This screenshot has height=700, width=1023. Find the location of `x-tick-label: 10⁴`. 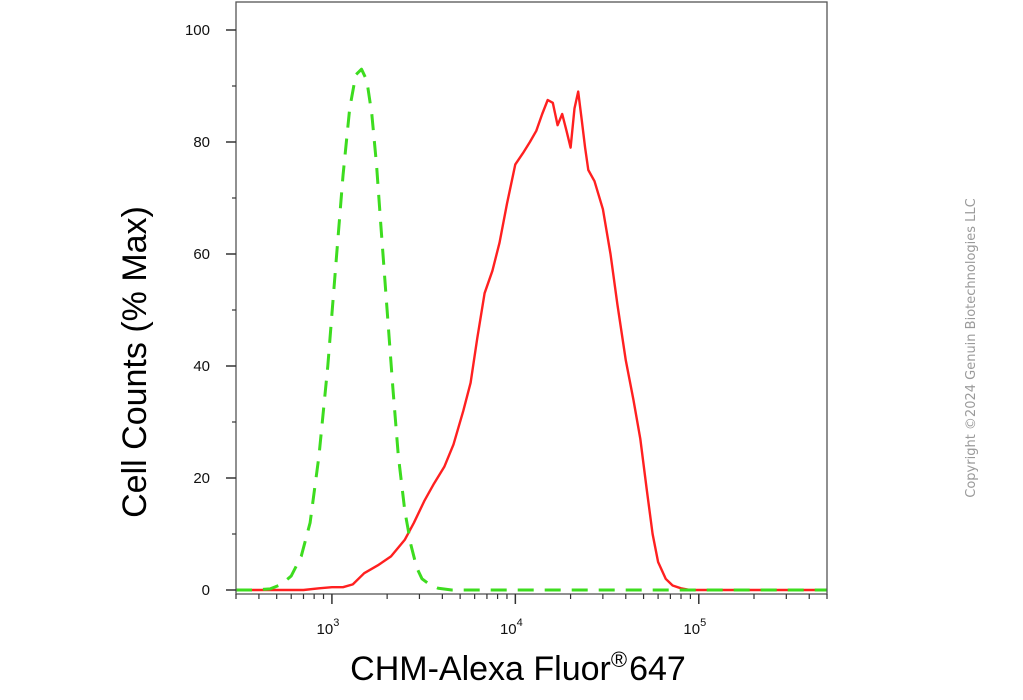

x-tick-label: 10⁴ is located at coordinates (511, 627).